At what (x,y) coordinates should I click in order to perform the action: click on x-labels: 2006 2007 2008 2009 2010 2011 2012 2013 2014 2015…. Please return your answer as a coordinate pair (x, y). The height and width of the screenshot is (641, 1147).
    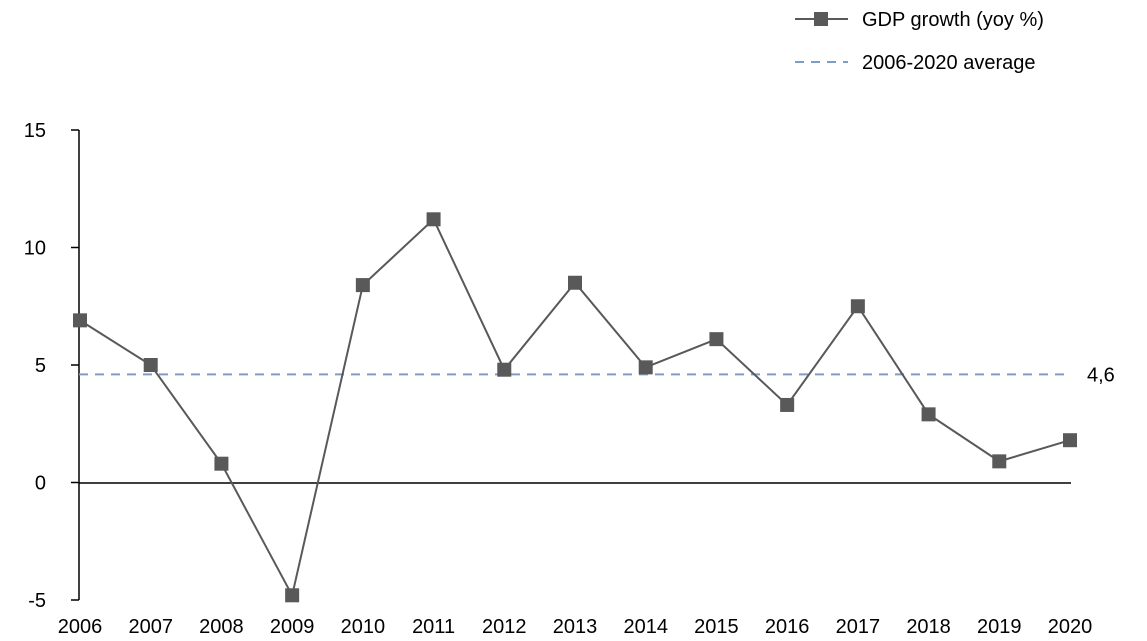
    Looking at the image, I should click on (575, 627).